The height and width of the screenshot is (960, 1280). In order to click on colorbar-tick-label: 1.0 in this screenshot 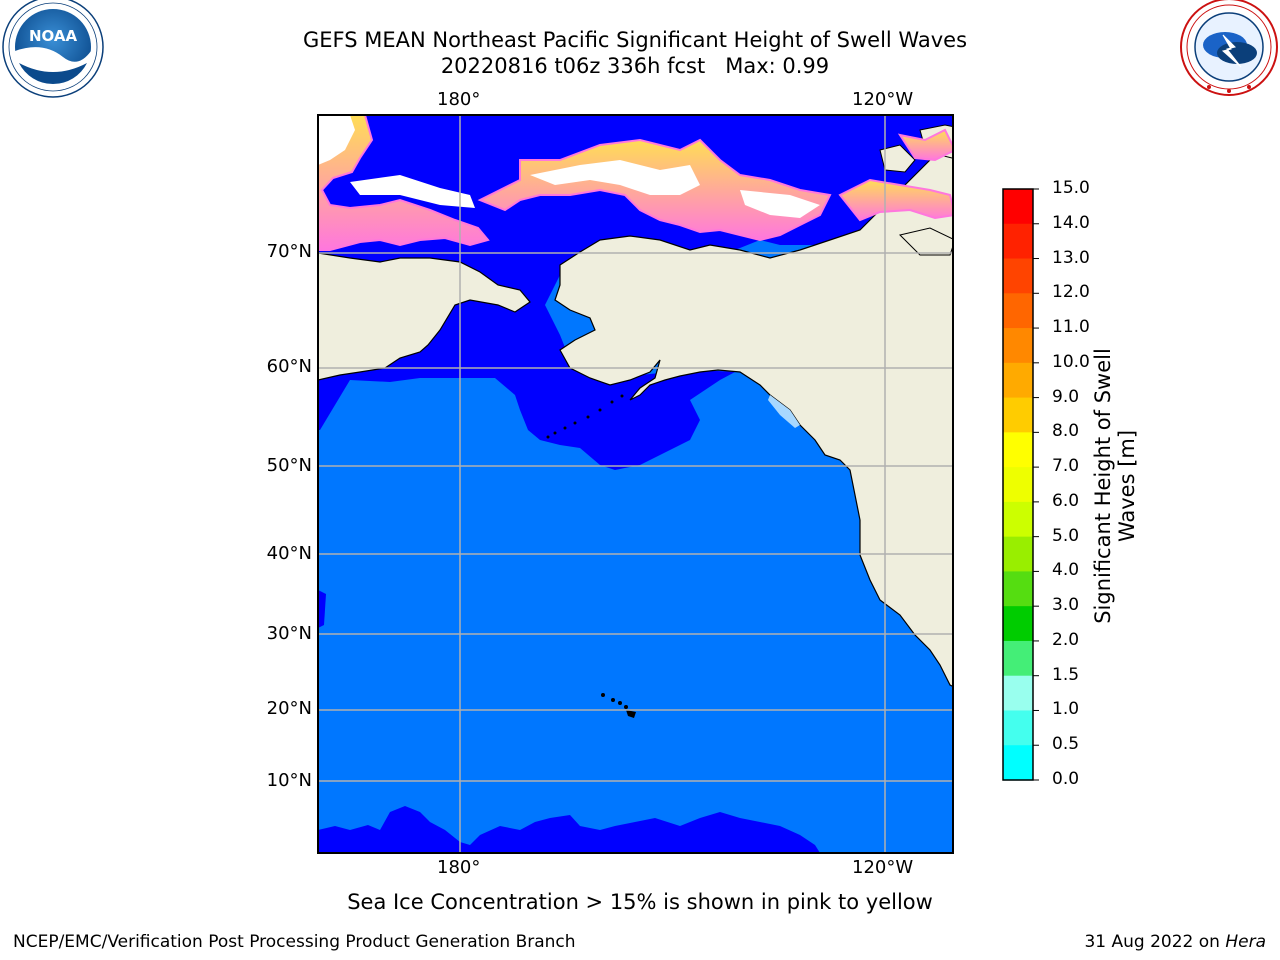, I will do `click(1066, 709)`.